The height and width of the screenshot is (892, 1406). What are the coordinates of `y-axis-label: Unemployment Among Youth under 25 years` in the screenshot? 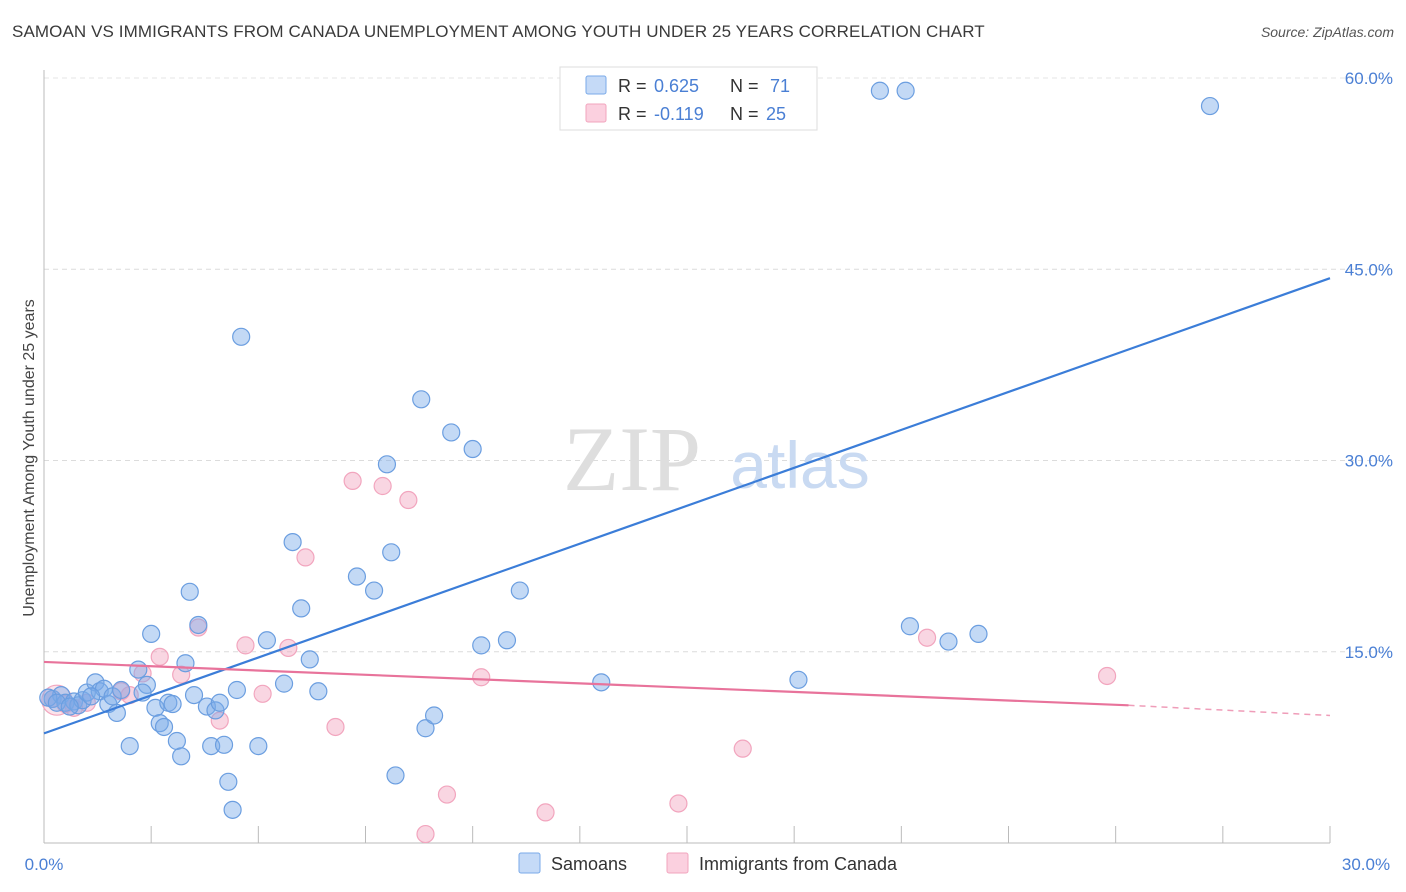 It's located at (29, 458).